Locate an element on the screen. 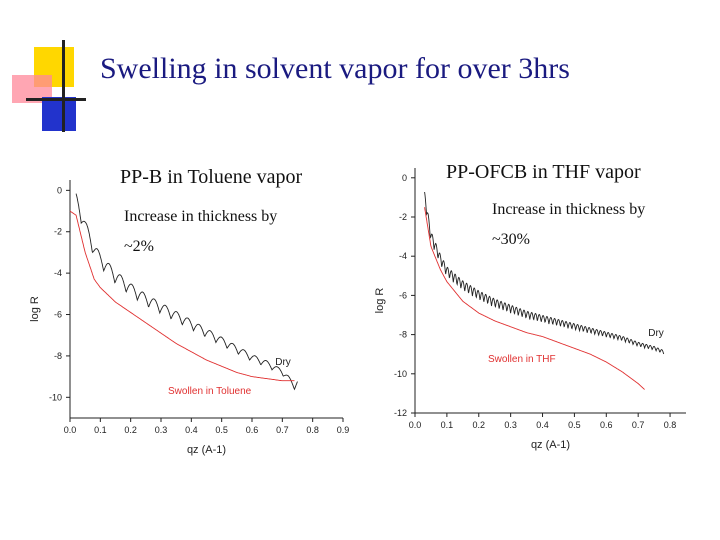  chart-right-note-line1: Increase in thickness by is located at coordinates (568, 209).